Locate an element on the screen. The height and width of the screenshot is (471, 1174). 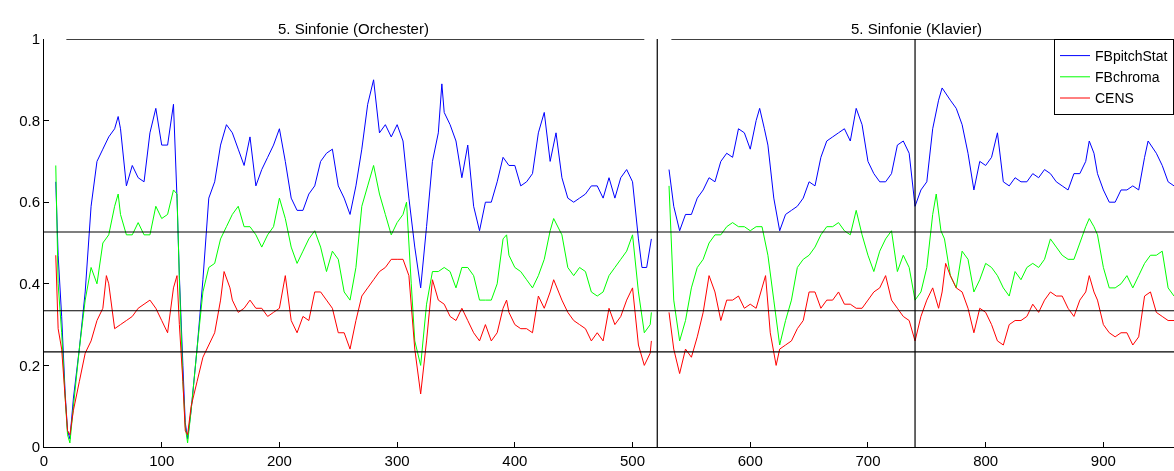
legend-label: FBpitchStat is located at coordinates (1131, 56).